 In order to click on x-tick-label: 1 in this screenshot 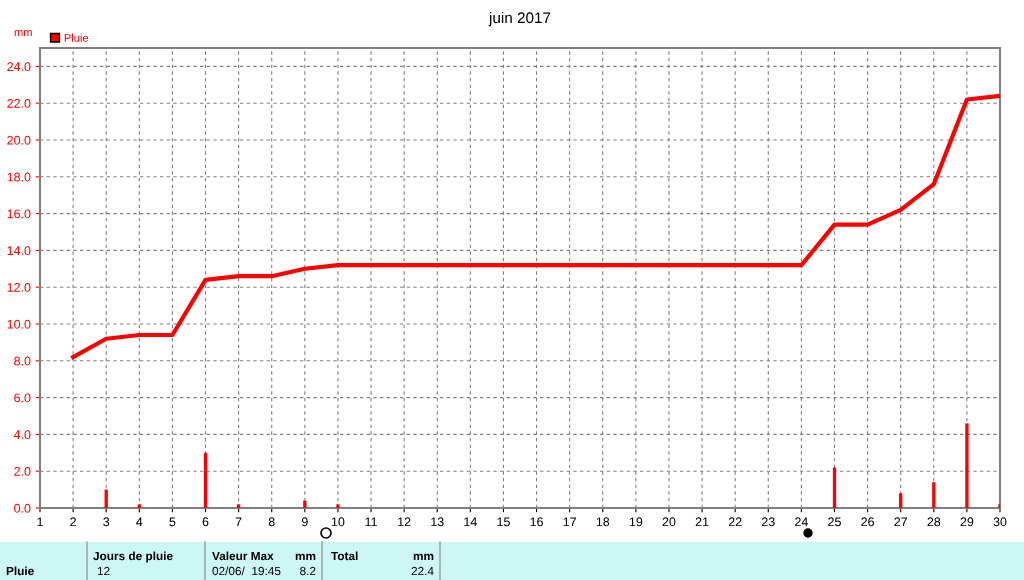, I will do `click(40, 522)`.